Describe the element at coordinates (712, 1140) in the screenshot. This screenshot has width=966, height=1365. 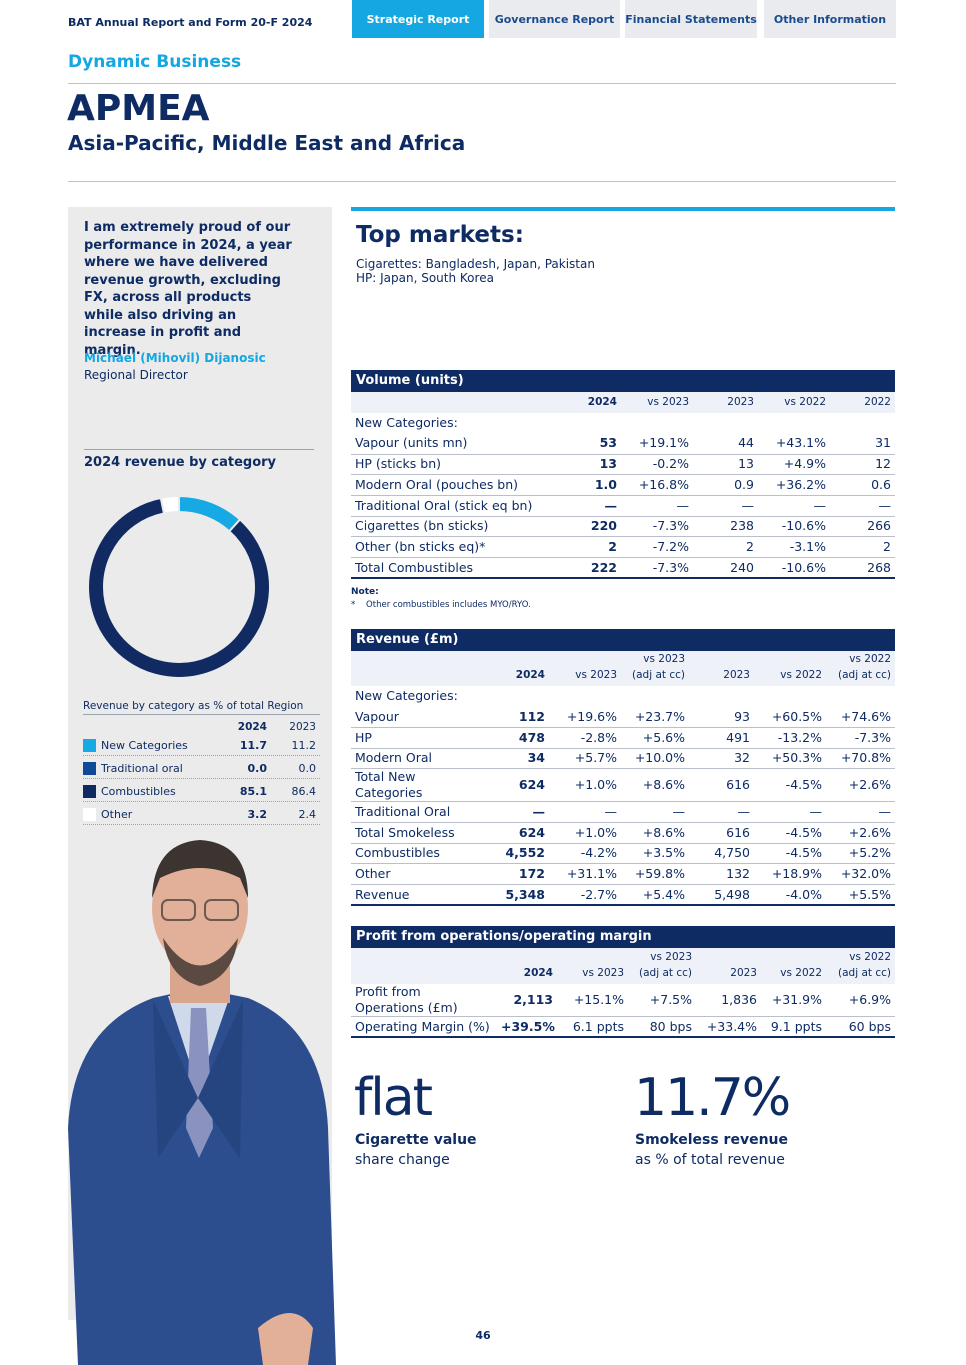
I see `kpi-label: Smokeless revenue` at that location.